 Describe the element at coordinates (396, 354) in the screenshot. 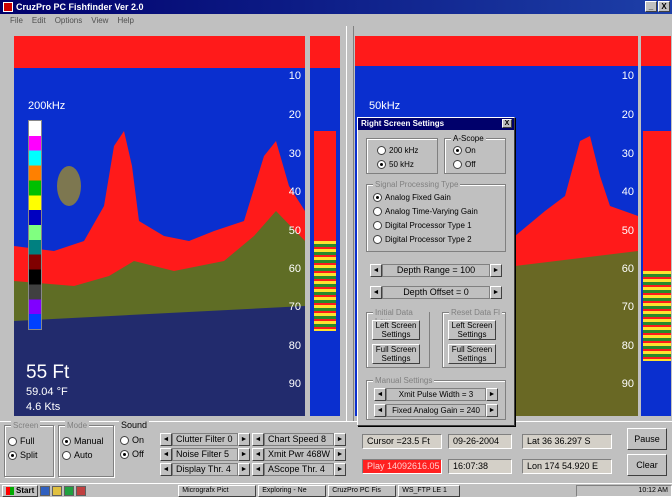

I see `full-screen-settings-button: Full Screen Settings` at that location.